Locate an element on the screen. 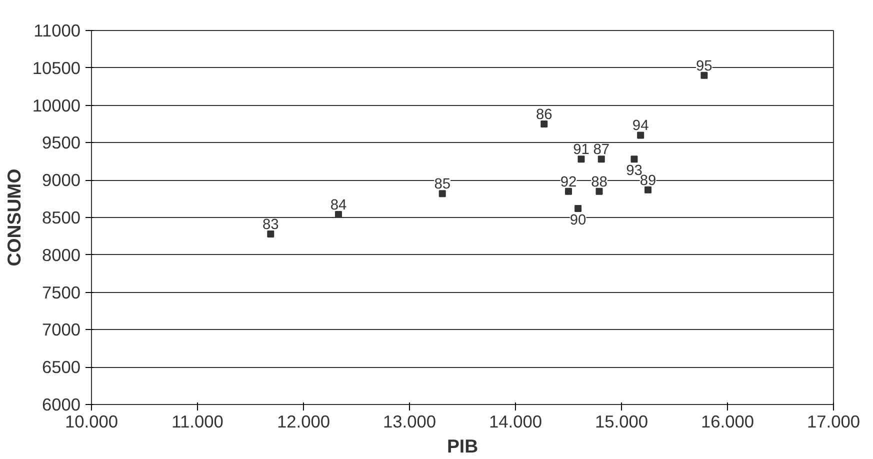 The image size is (873, 459). y-tick-label: 7000 is located at coordinates (61, 330).